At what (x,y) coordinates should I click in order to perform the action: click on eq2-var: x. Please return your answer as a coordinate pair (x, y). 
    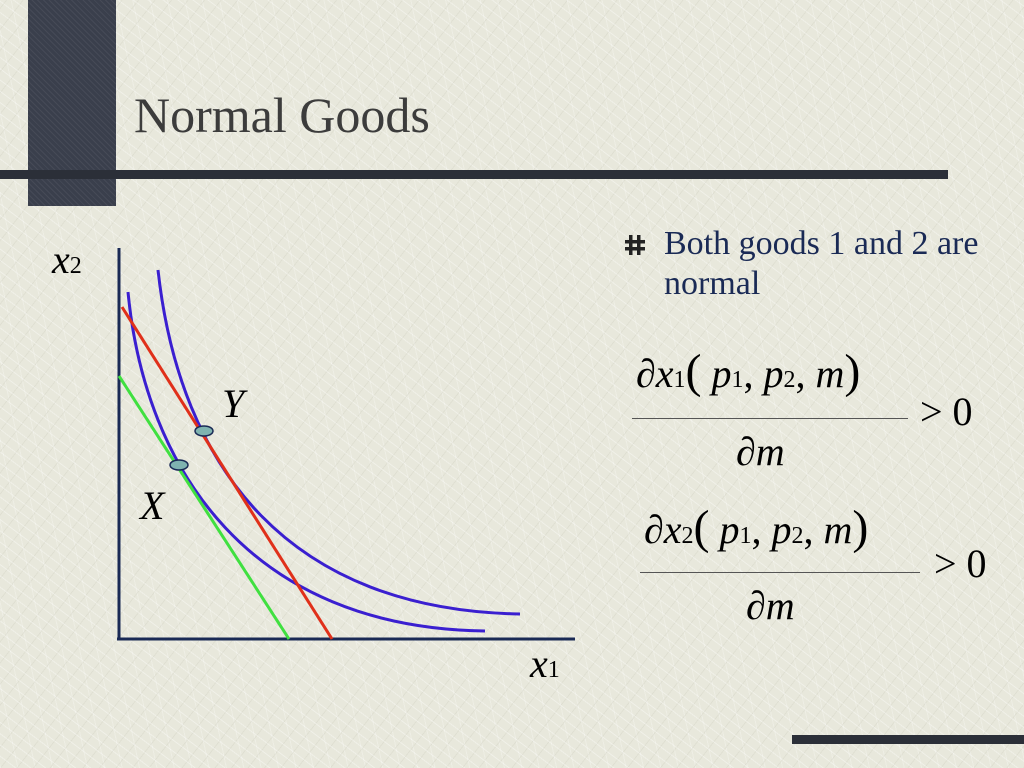
    Looking at the image, I should click on (672, 529).